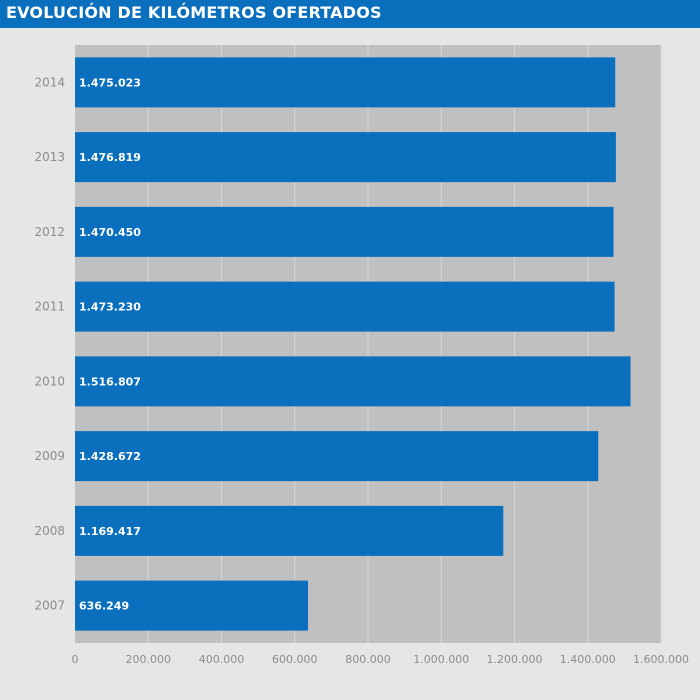 This screenshot has height=700, width=700. I want to click on bar-2011, so click(345, 306).